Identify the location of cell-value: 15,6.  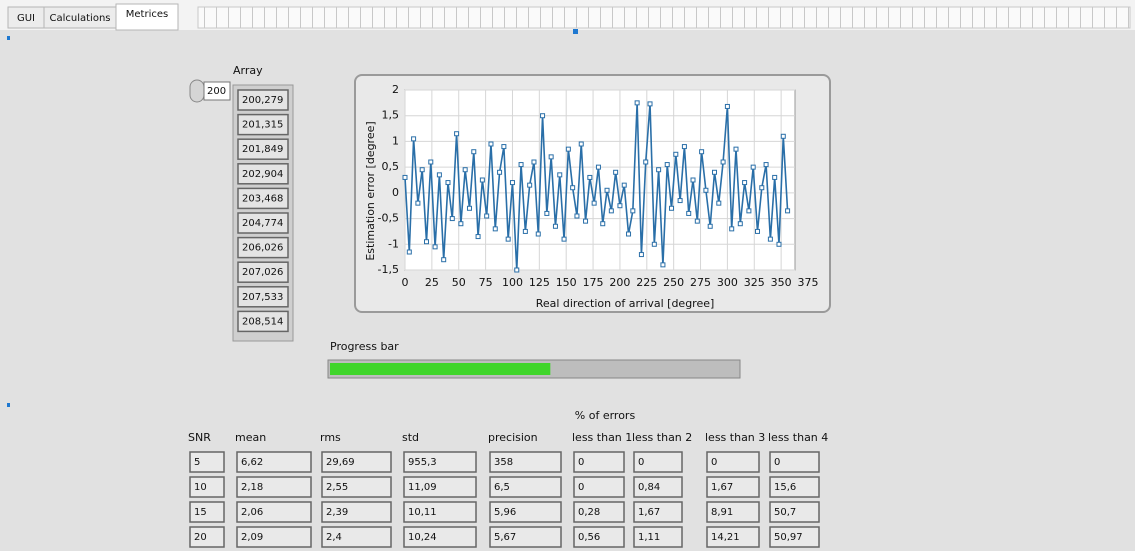
(785, 487).